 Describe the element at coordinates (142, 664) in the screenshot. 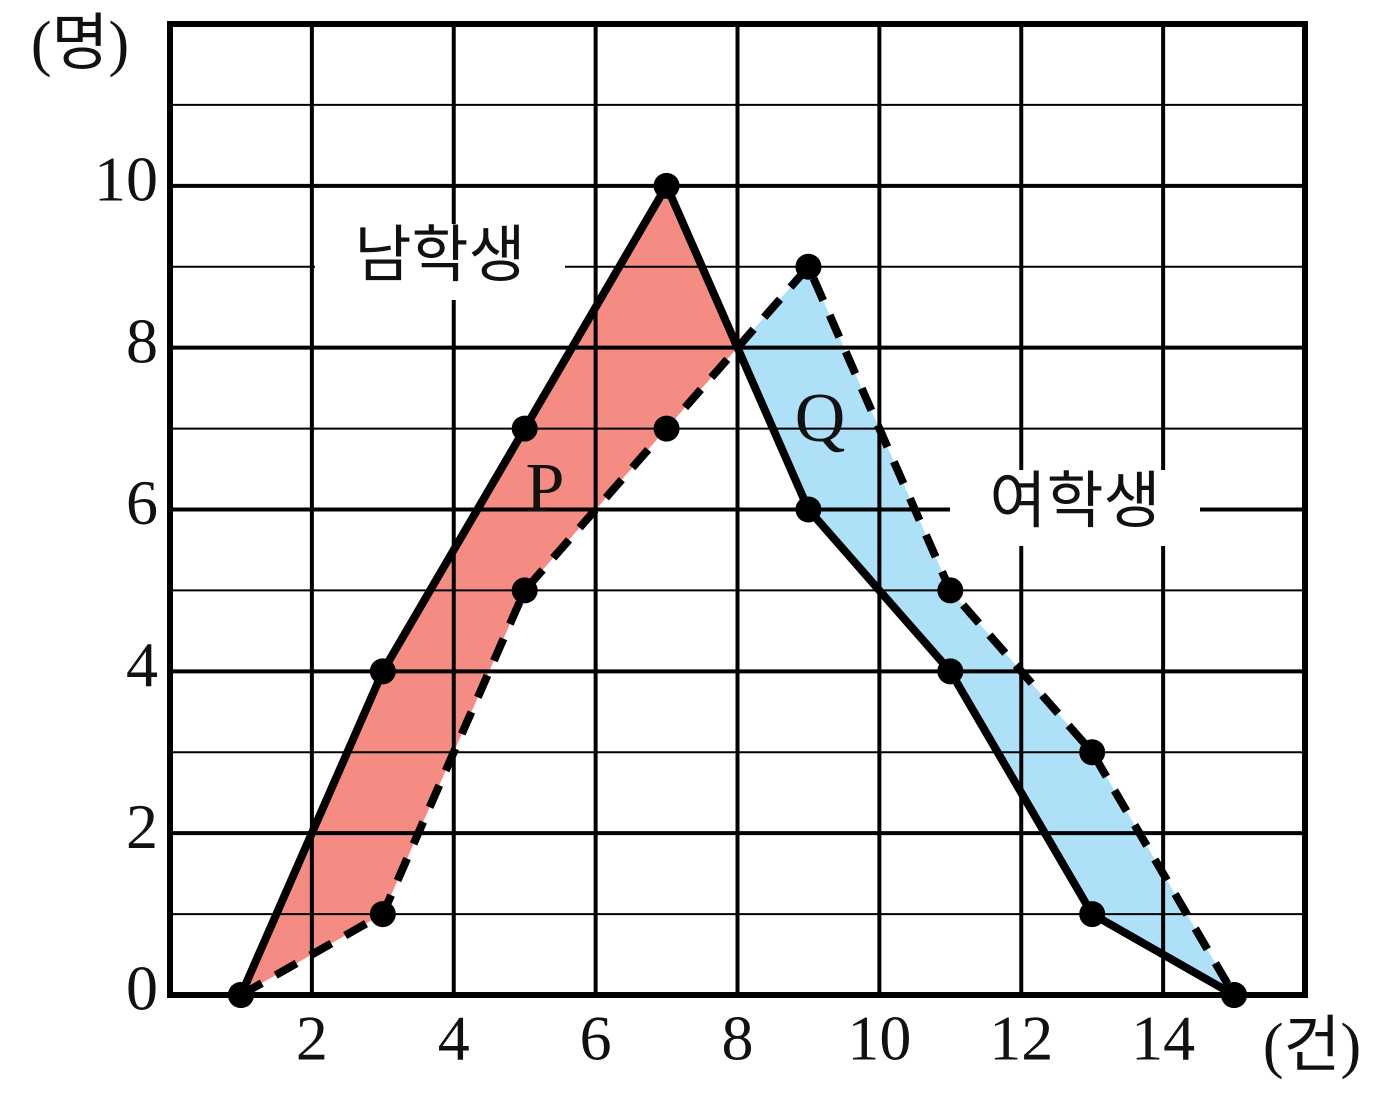

I see `y-tick-label: 4` at that location.